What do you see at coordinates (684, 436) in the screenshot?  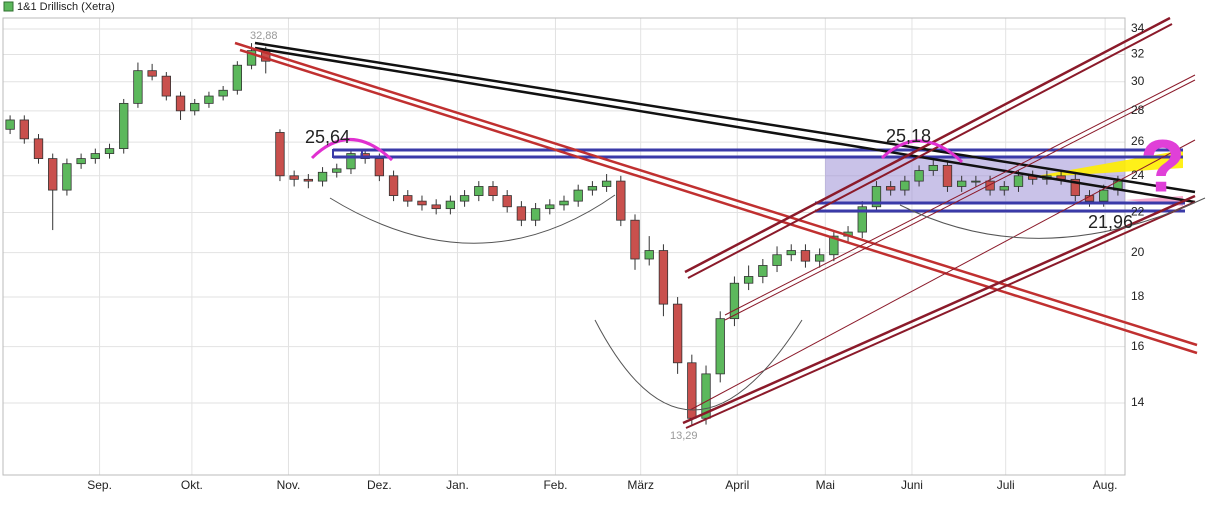 I see `annotation: 13,29` at bounding box center [684, 436].